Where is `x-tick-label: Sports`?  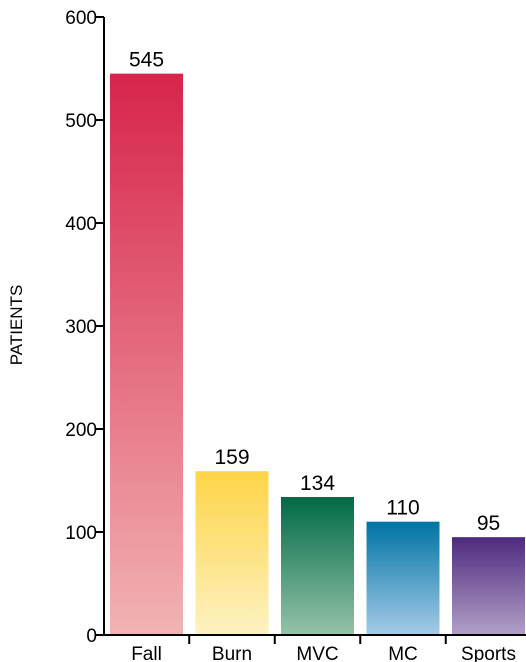
x-tick-label: Sports is located at coordinates (488, 653).